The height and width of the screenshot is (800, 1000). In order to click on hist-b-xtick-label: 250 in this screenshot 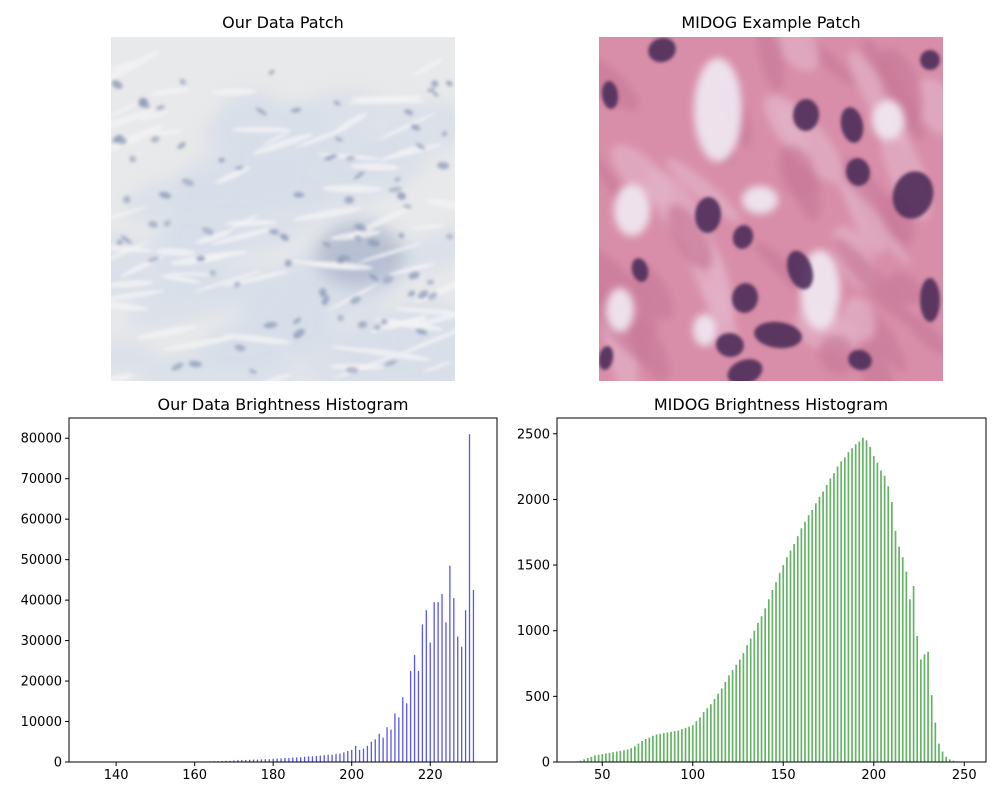, I will do `click(964, 775)`.